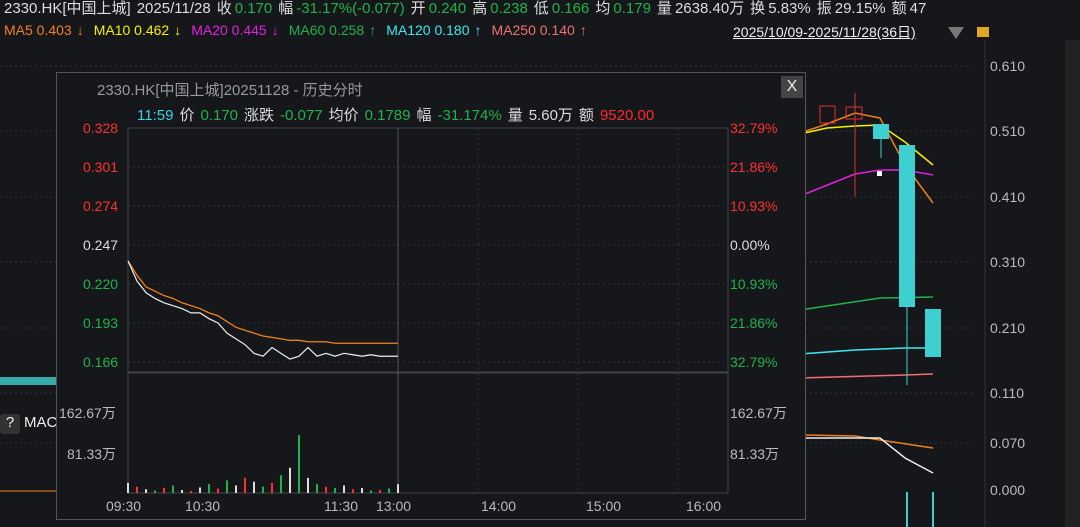 Image resolution: width=1080 pixels, height=527 pixels. What do you see at coordinates (704, 506) in the screenshot?
I see `time-label: 16:00` at bounding box center [704, 506].